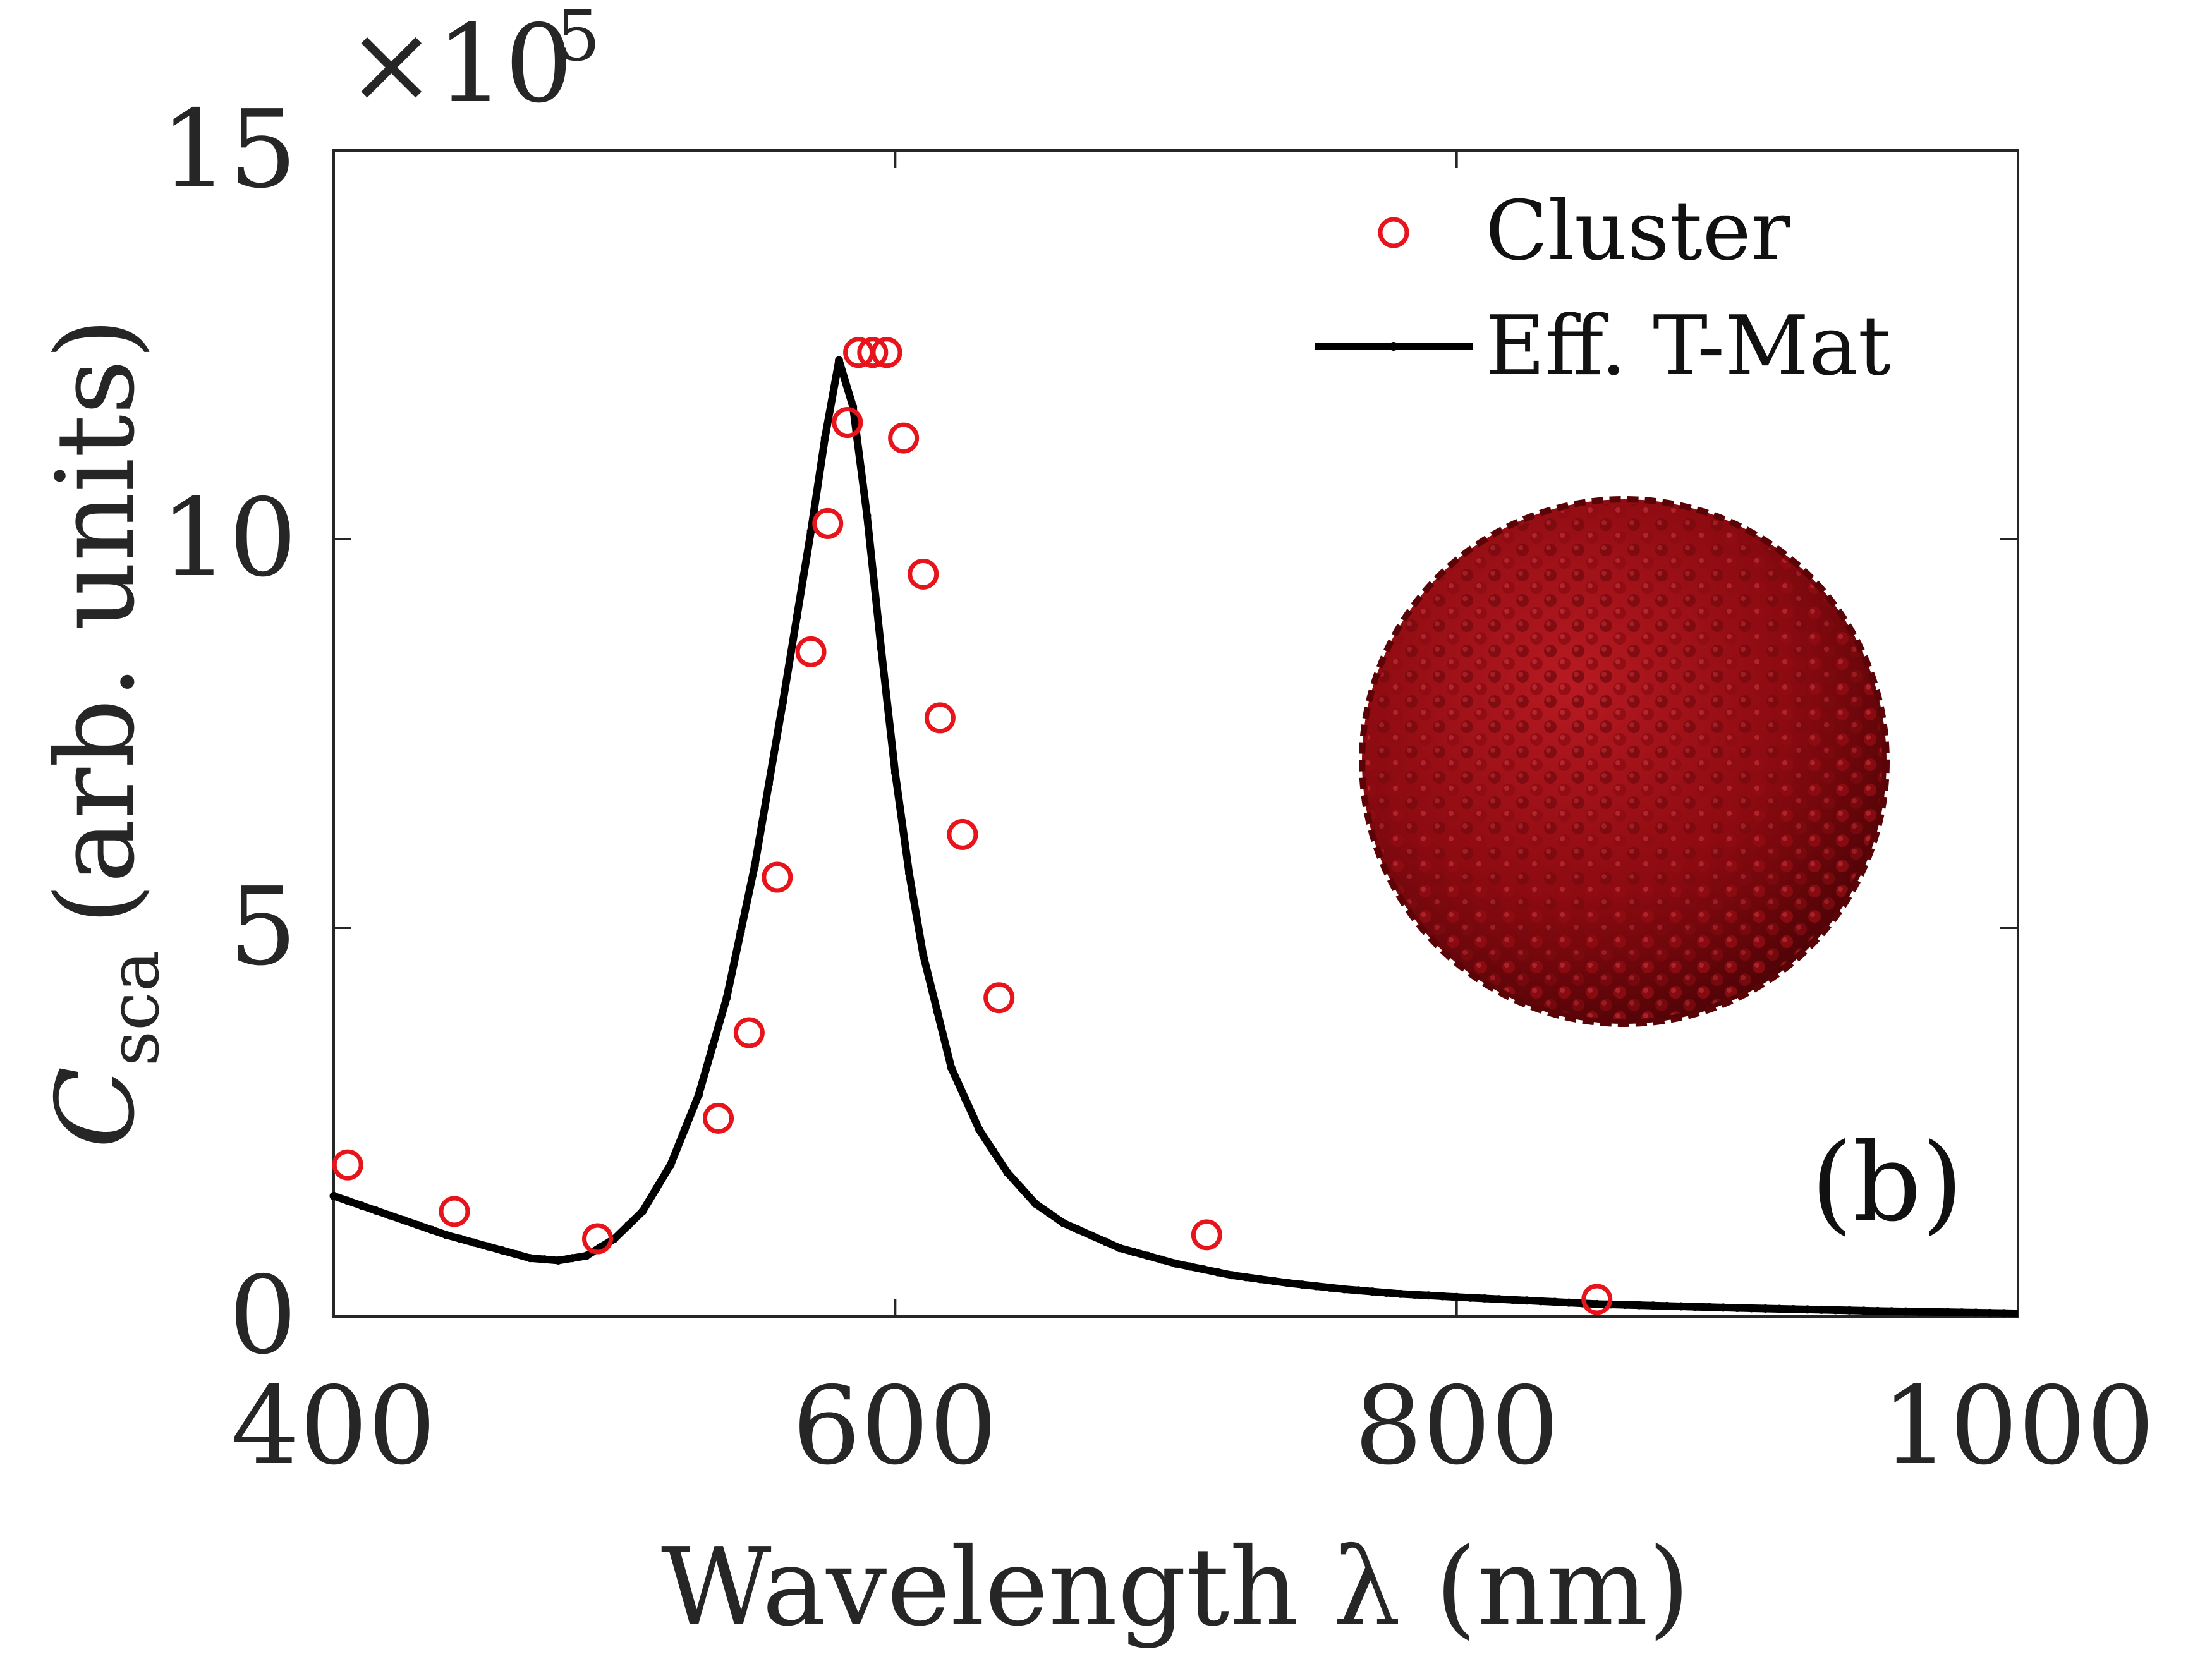 This screenshot has height=1659, width=2212. What do you see at coordinates (1688, 346) in the screenshot?
I see `legend-label-eff-tmat: Eff. T-Mat` at bounding box center [1688, 346].